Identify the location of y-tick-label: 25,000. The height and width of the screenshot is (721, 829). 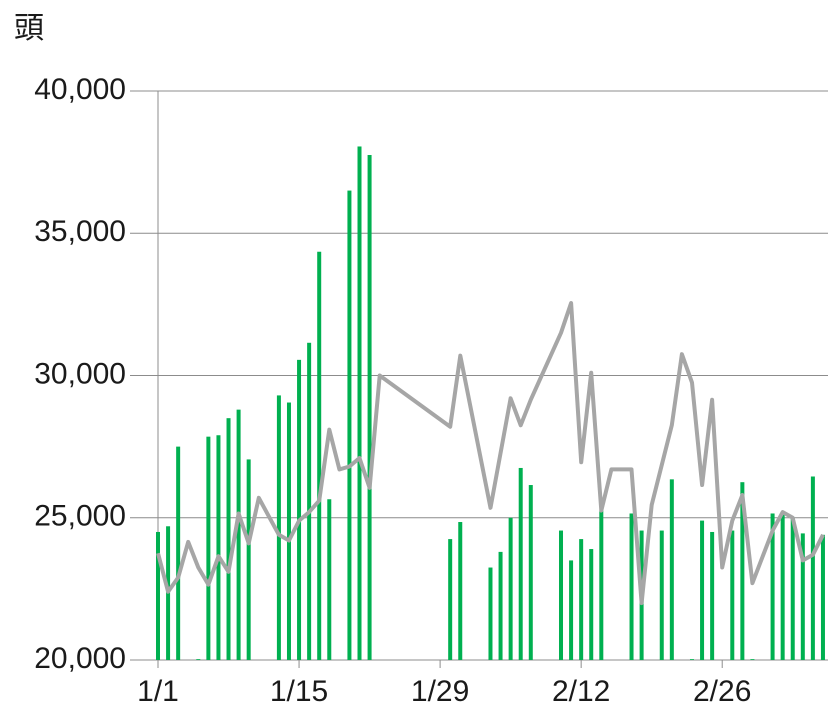
(80, 516).